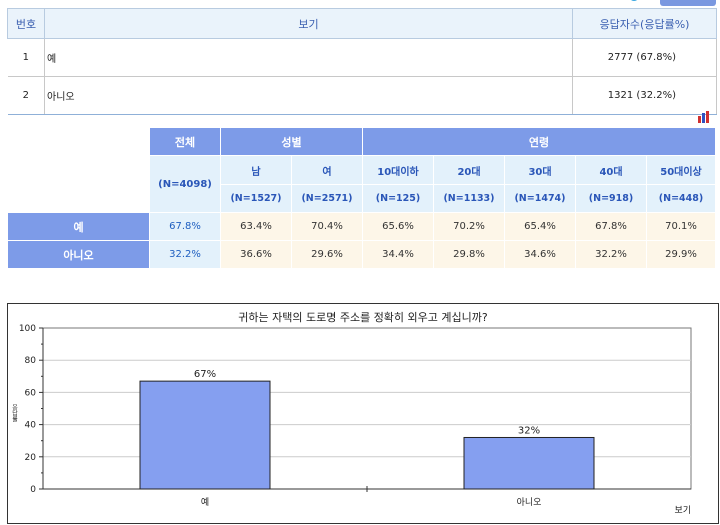  What do you see at coordinates (256, 226) in the screenshot?
I see `cell: 63.4%` at bounding box center [256, 226].